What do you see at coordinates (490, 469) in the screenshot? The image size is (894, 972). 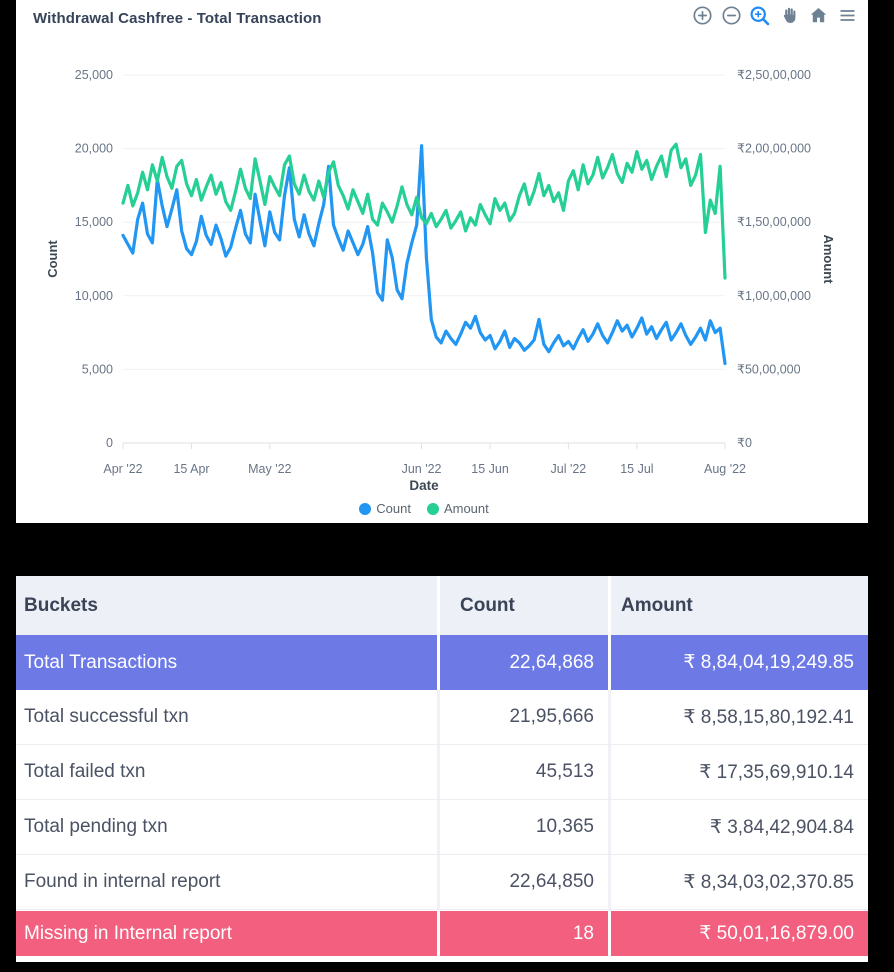 I see `x-tick-label: 15 Jun` at bounding box center [490, 469].